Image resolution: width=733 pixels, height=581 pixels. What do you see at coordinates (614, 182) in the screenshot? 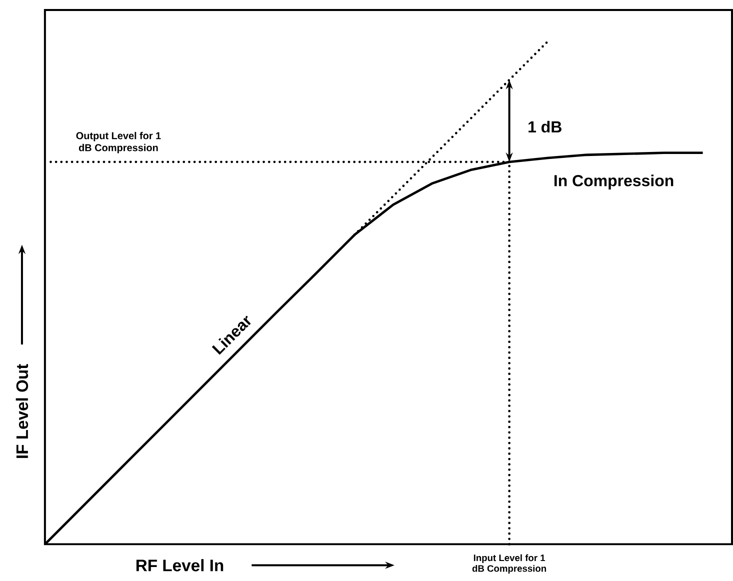
I see `annotation: In Compression` at bounding box center [614, 182].